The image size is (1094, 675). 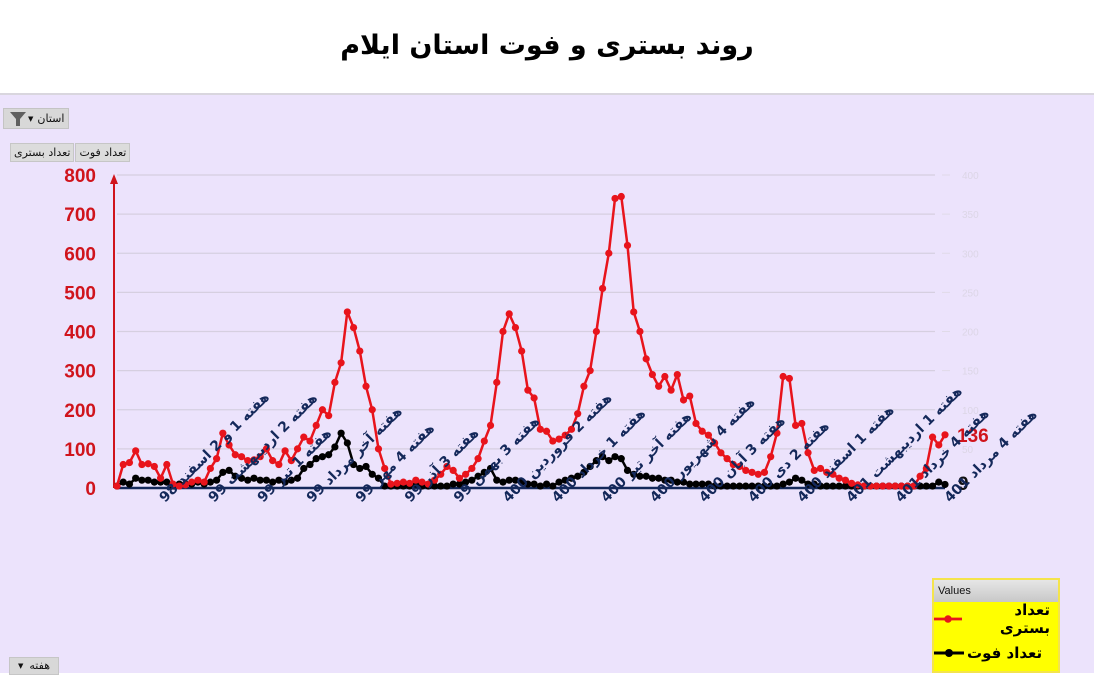 What do you see at coordinates (34, 666) in the screenshot?
I see `week-axis-field-button: هفته ▼` at bounding box center [34, 666].